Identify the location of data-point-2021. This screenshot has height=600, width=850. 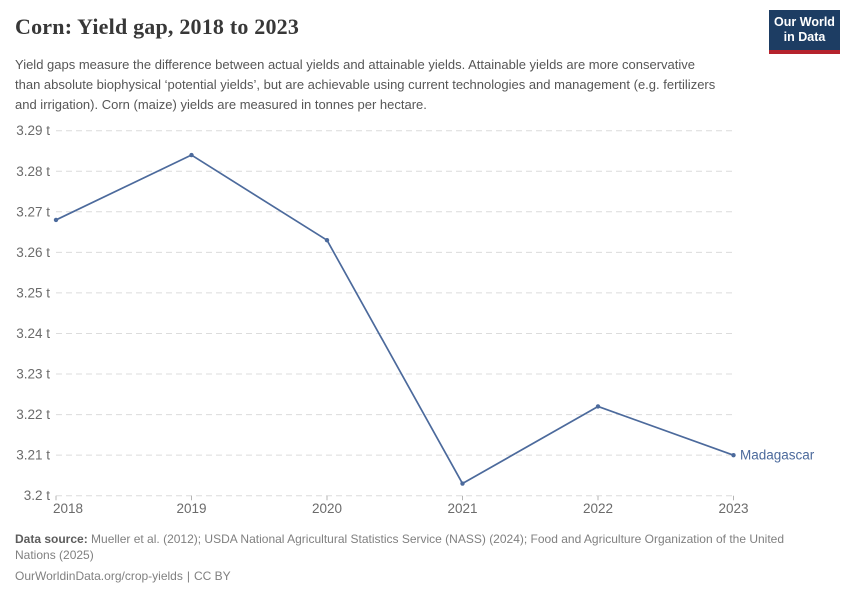
(462, 483).